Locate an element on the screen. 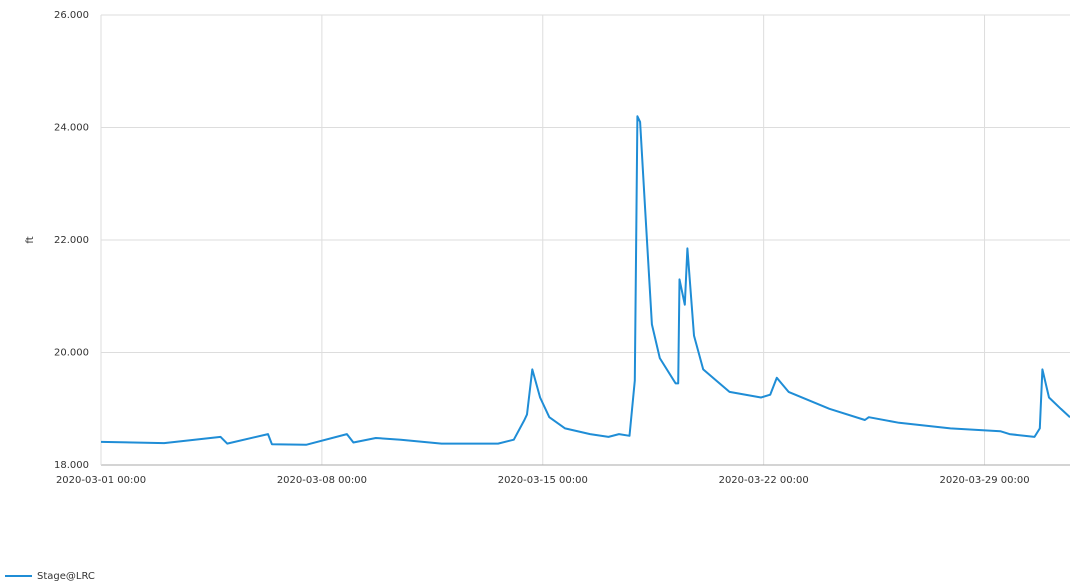 The image size is (1070, 588). y-tick-label: 24.000 is located at coordinates (71, 128).